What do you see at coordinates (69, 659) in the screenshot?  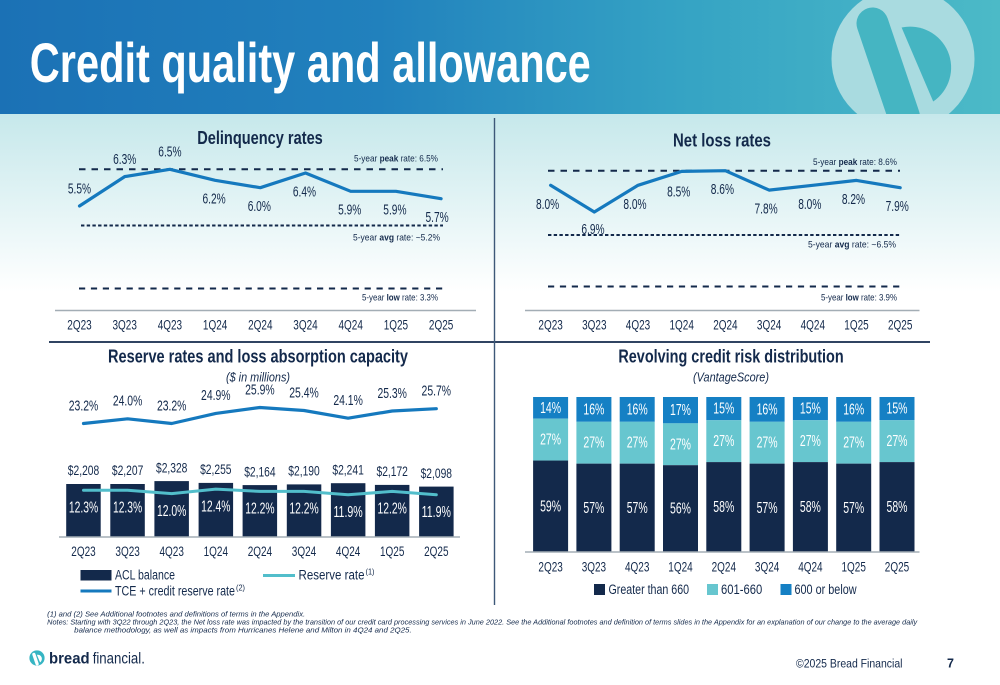 I see `svg-text: bread` at bounding box center [69, 659].